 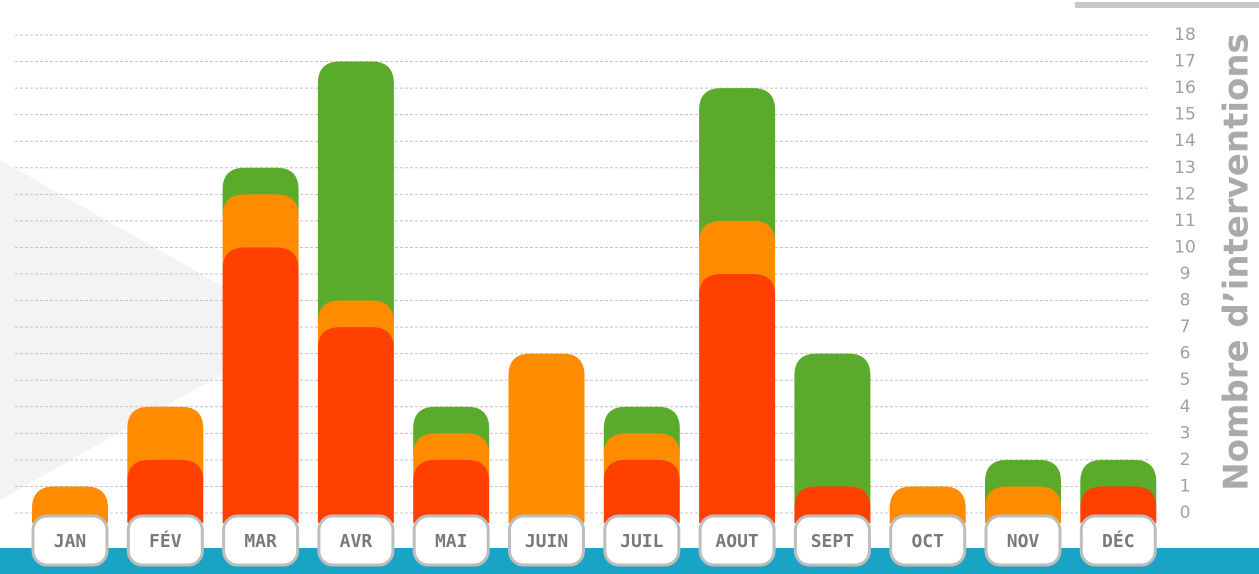 I want to click on x-tick-label: JAN, so click(x=70, y=541).